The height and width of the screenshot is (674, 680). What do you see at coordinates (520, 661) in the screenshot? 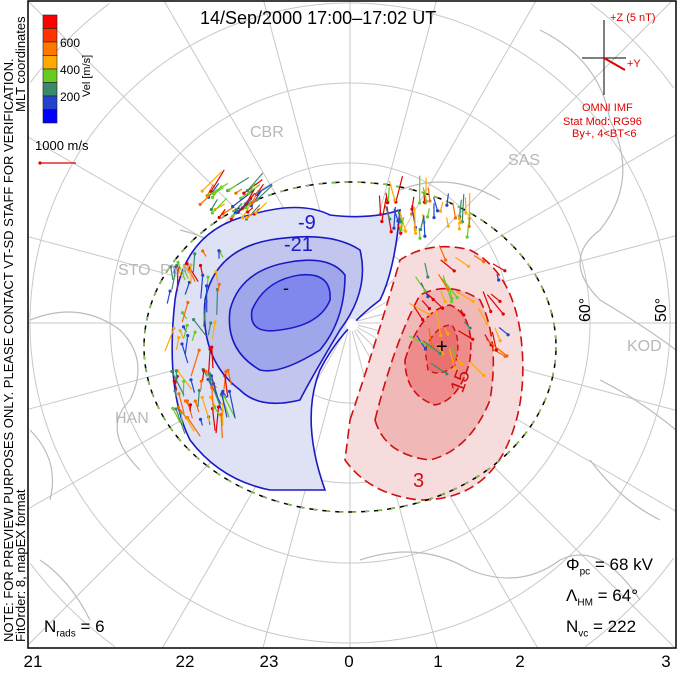
I see `mlt-label-2: 2` at bounding box center [520, 661].